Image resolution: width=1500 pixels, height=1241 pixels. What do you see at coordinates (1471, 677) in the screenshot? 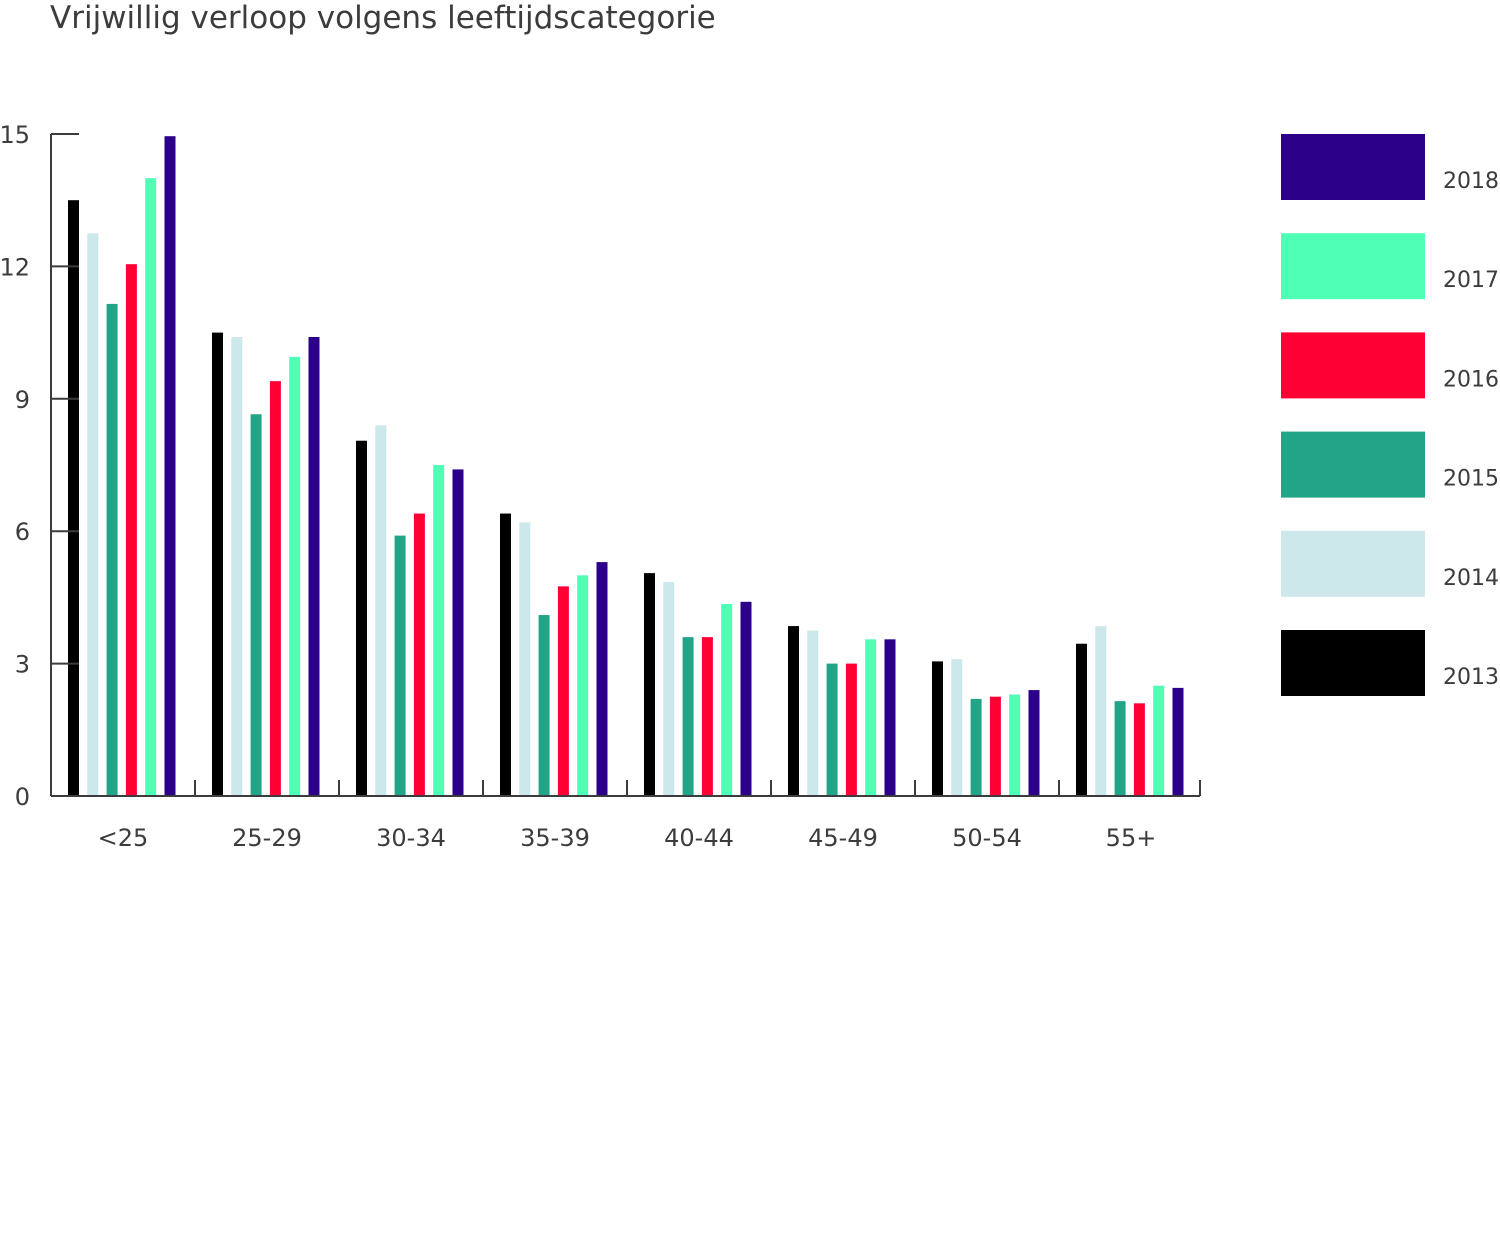
I see `legend-label-2013: 2013` at bounding box center [1471, 677].